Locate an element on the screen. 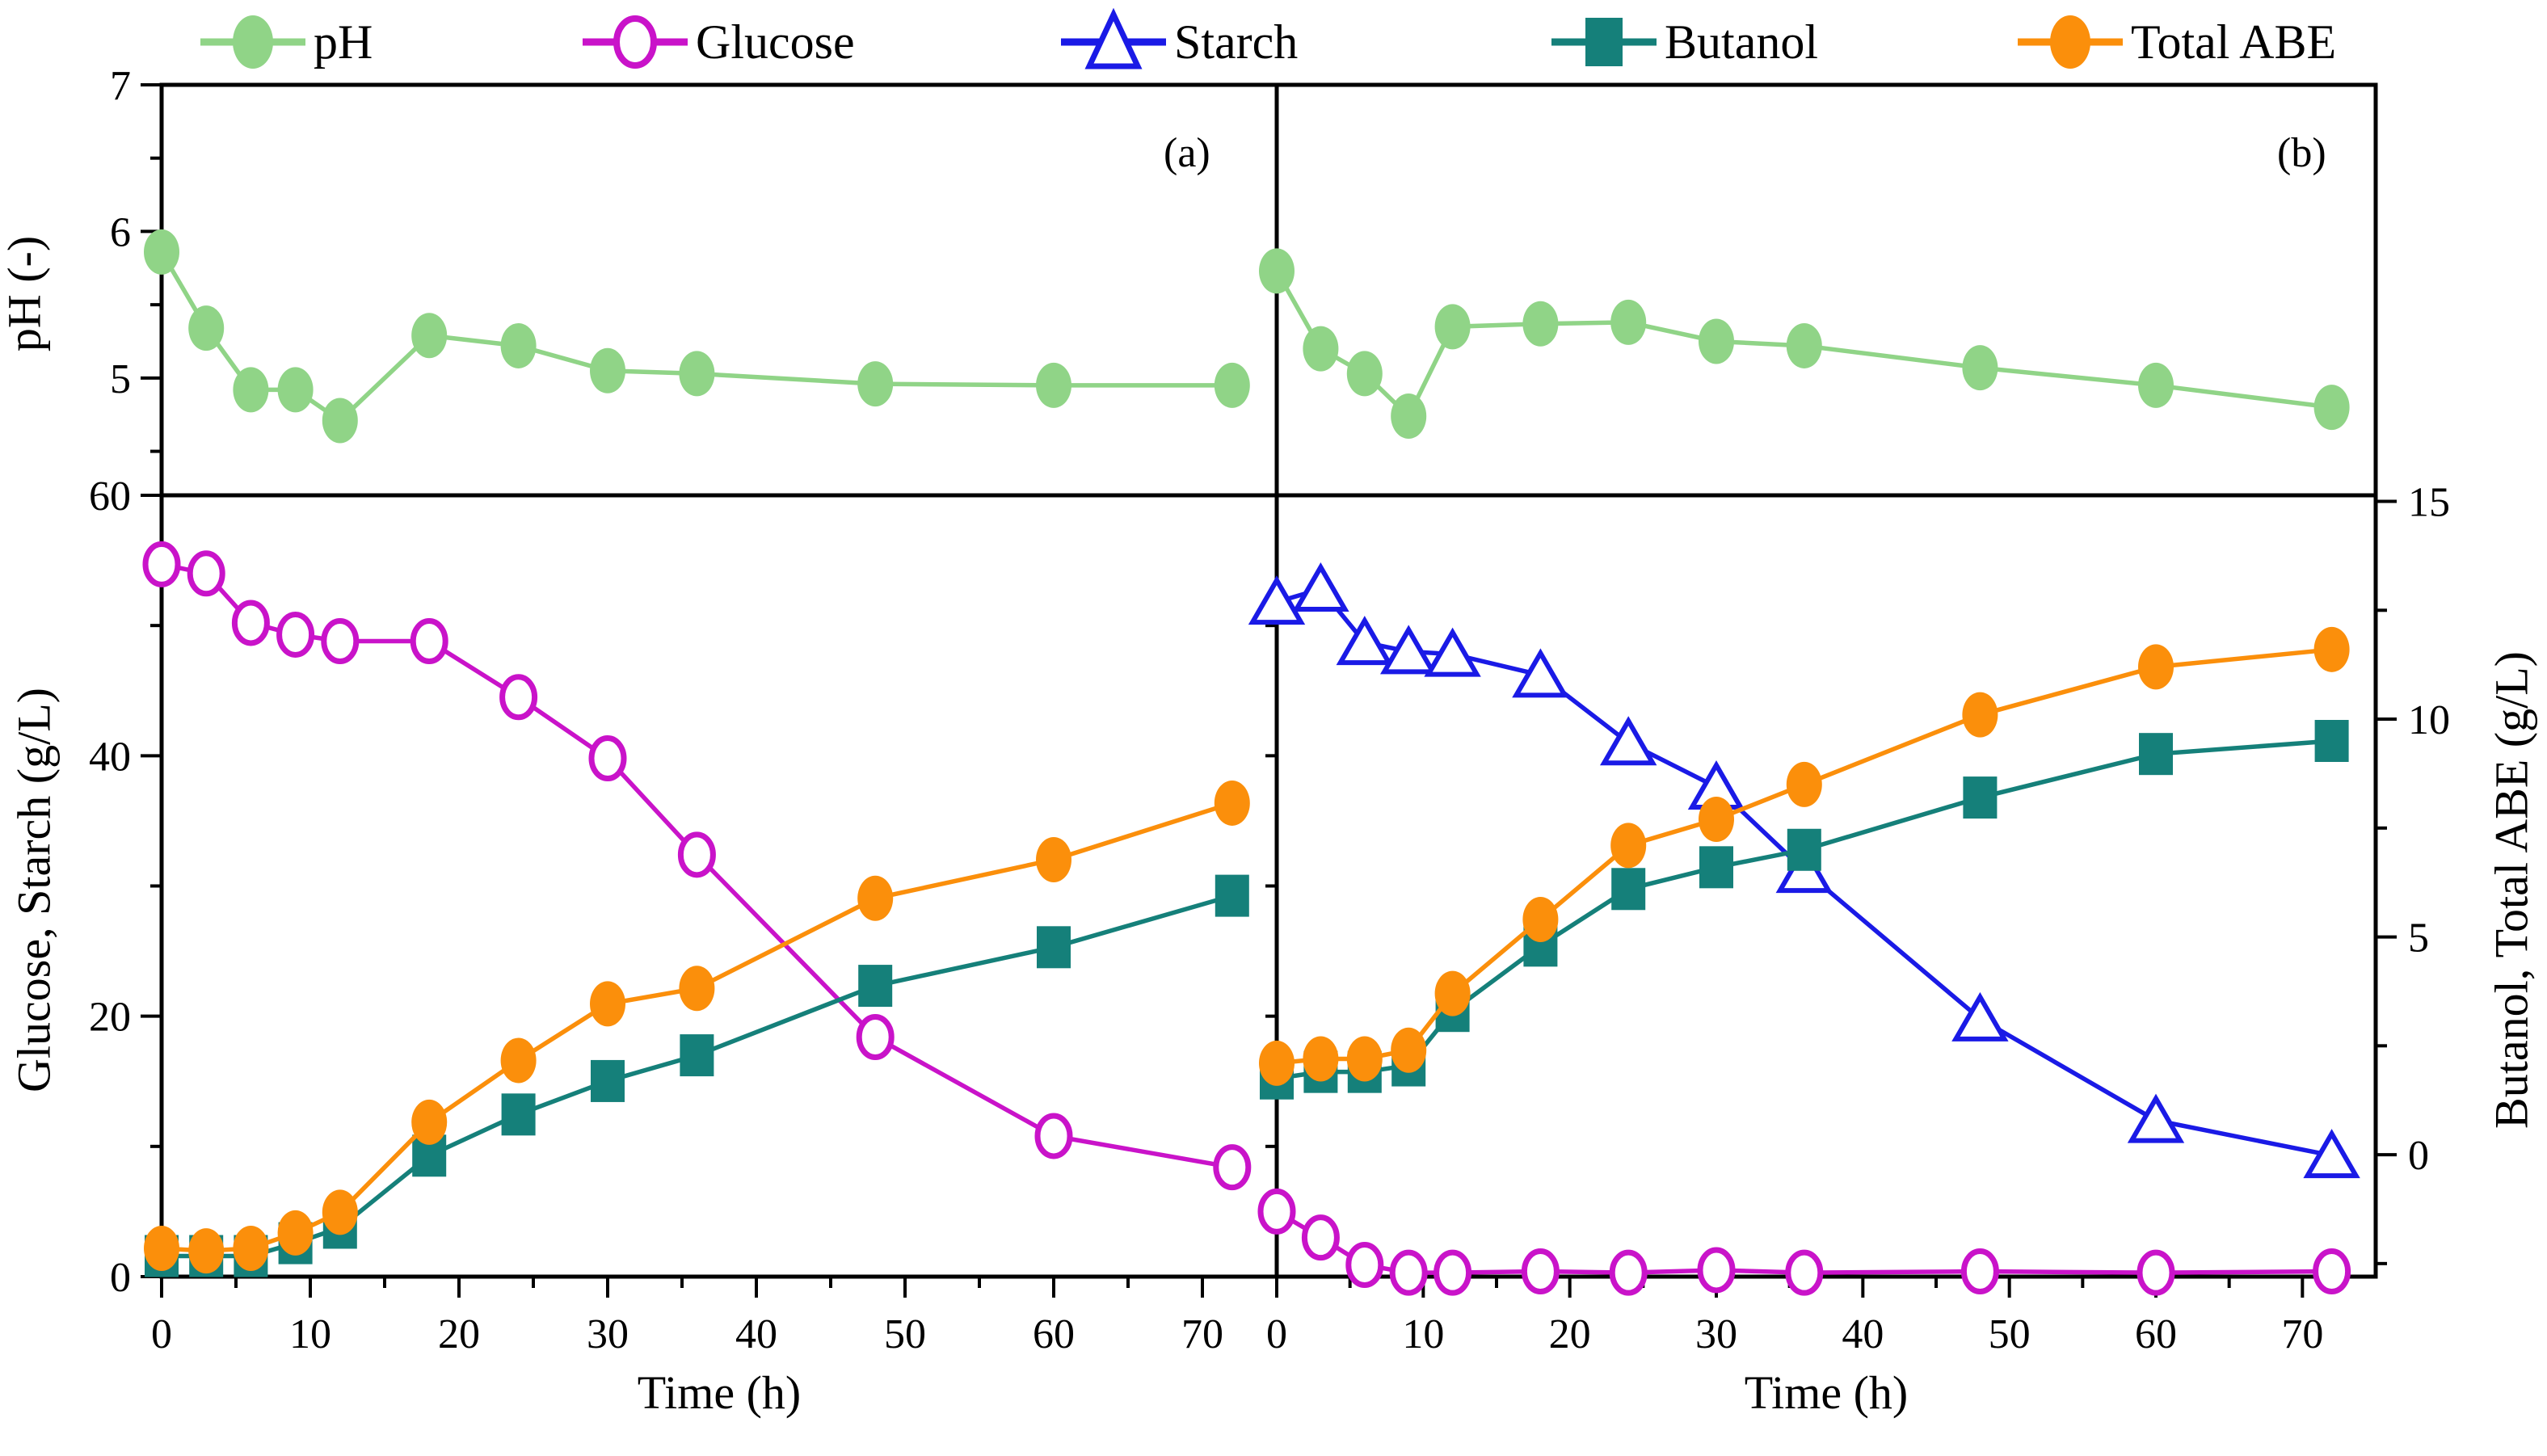 This screenshot has height=1456, width=2547. x-tick-label: 30 is located at coordinates (608, 1334).